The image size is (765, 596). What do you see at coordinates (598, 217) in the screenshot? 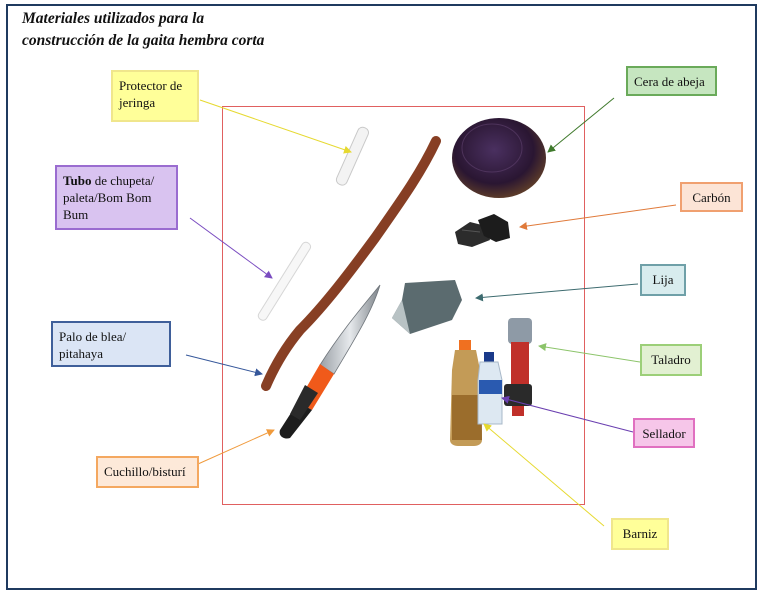
I see `arrow-carbon` at bounding box center [598, 217].